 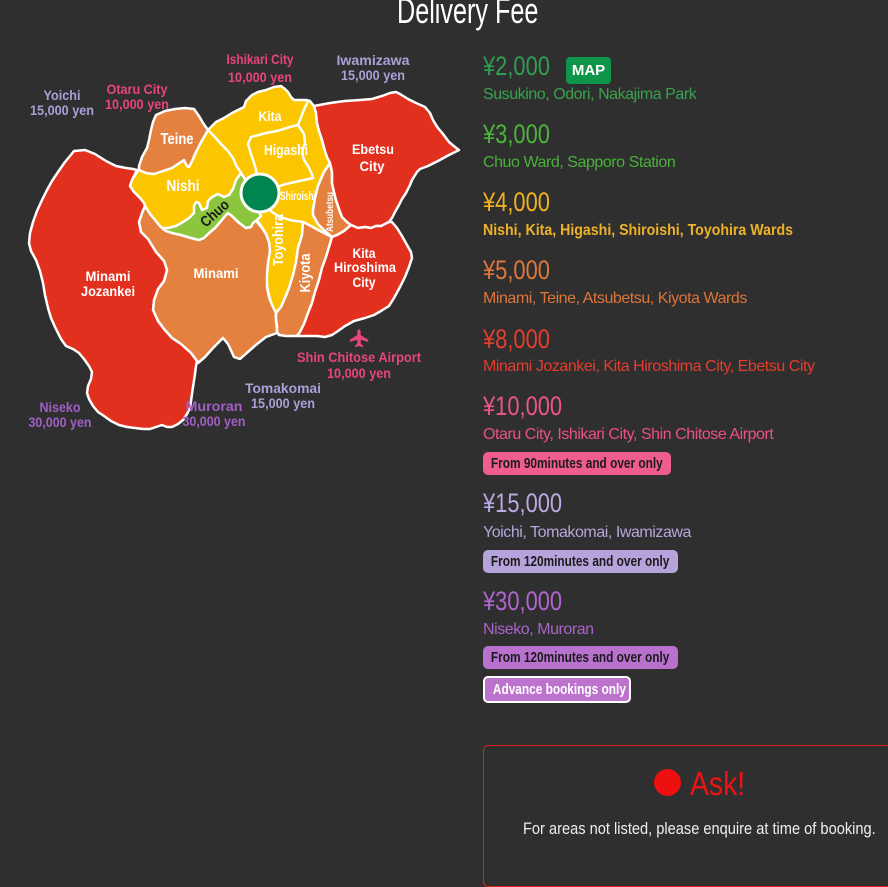 What do you see at coordinates (298, 196) in the screenshot?
I see `svg-text: Shiroishi` at bounding box center [298, 196].